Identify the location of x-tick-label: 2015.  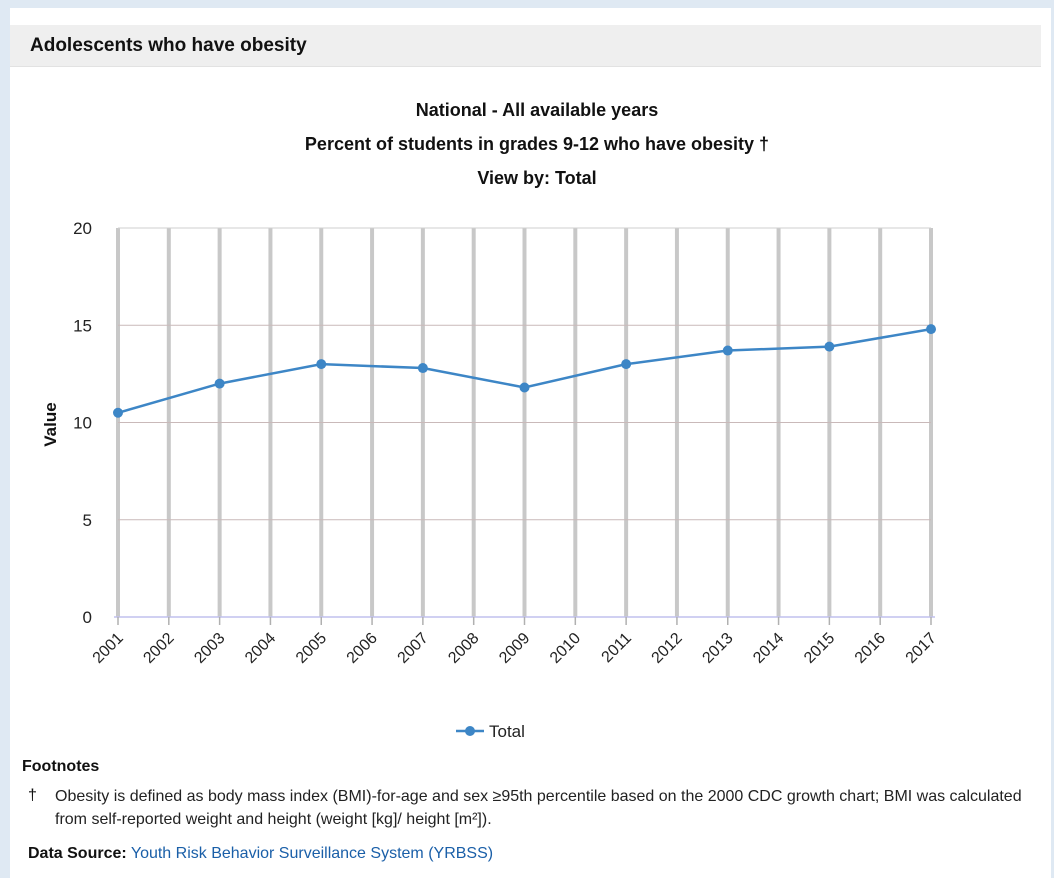
(819, 648).